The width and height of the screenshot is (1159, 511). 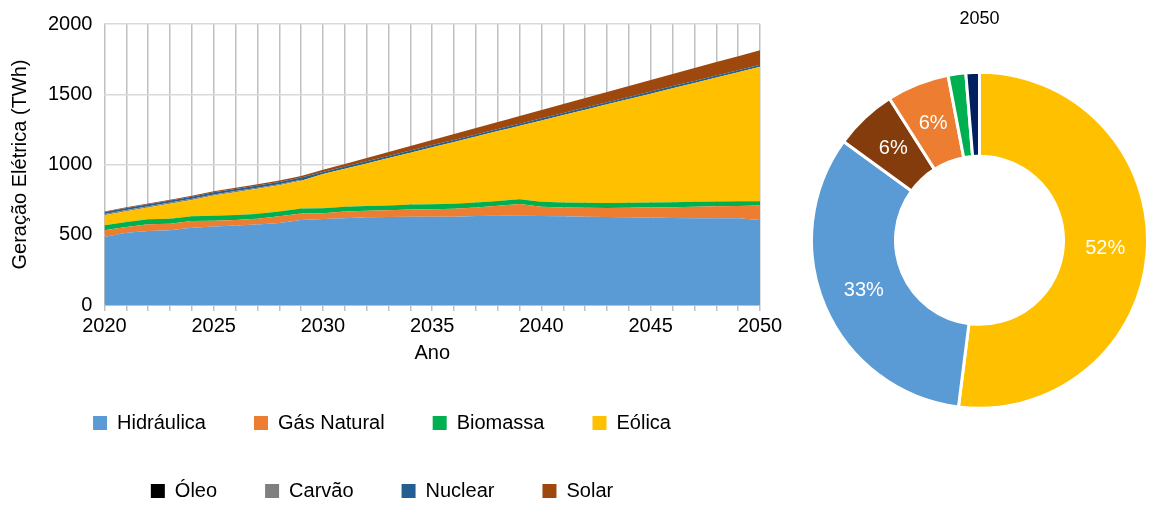 What do you see at coordinates (760, 324) in the screenshot?
I see `x-tick-label: 2050` at bounding box center [760, 324].